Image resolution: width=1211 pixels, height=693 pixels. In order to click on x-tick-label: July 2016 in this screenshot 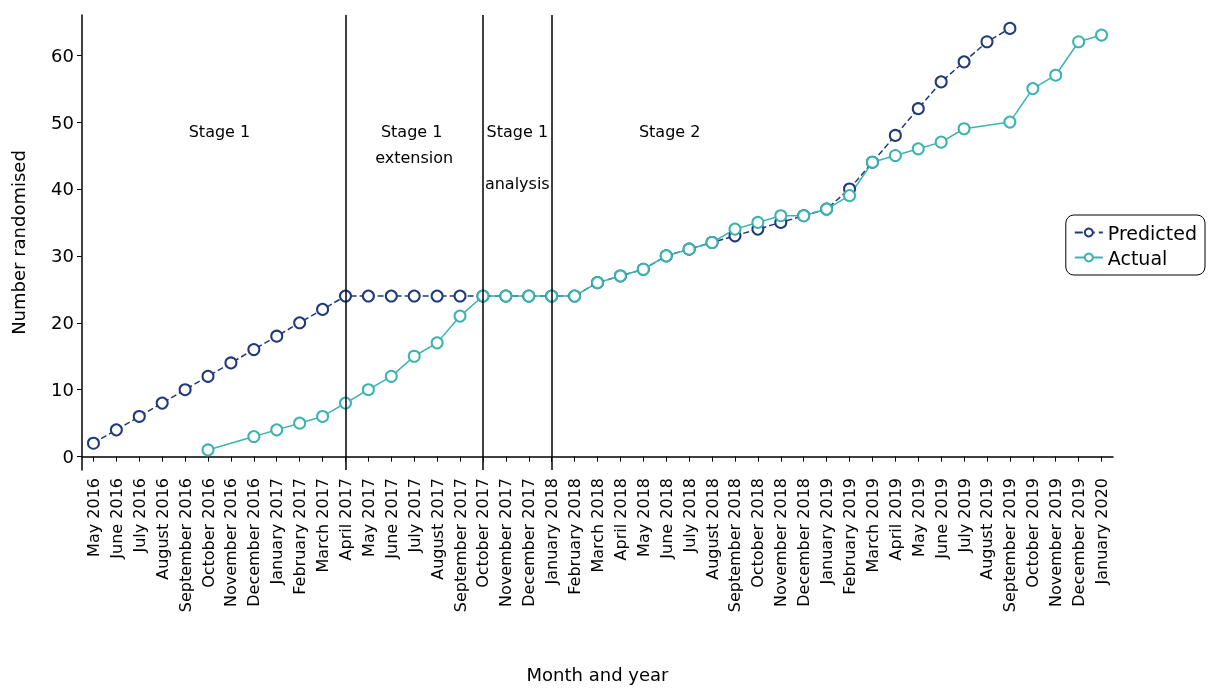, I will do `click(139, 516)`.